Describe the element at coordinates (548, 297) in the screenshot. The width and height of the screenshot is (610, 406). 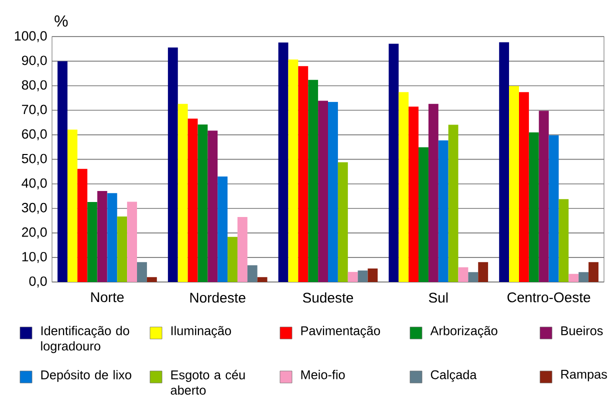
I see `x-tick-label: Centro-Oeste` at that location.